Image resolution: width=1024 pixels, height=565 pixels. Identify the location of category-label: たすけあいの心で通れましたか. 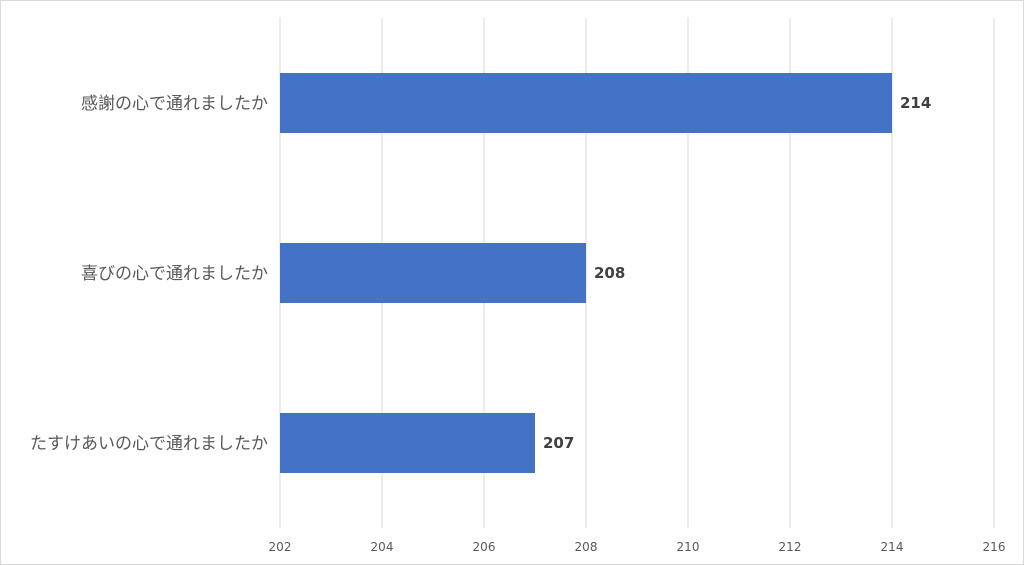
(149, 444).